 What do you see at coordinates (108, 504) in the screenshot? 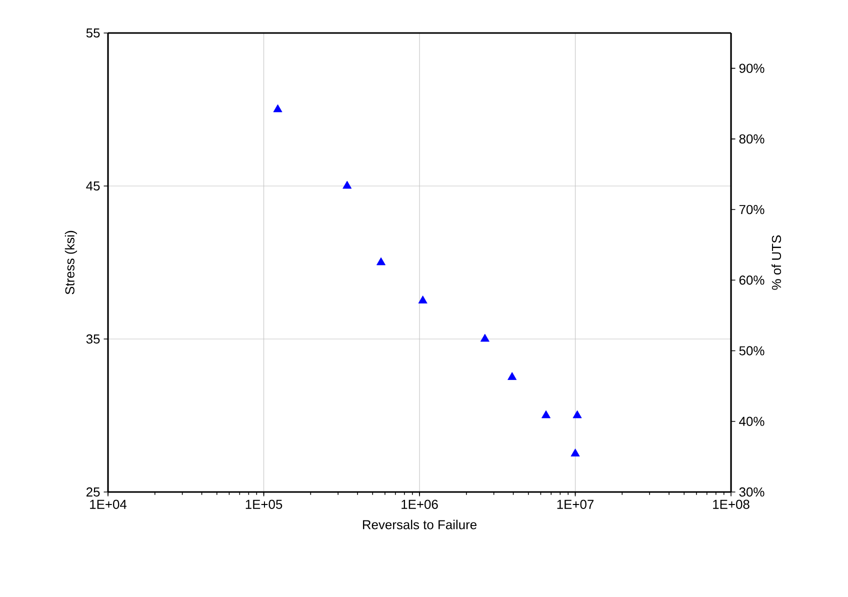
I see `x-tick-label: 1E+04` at bounding box center [108, 504].